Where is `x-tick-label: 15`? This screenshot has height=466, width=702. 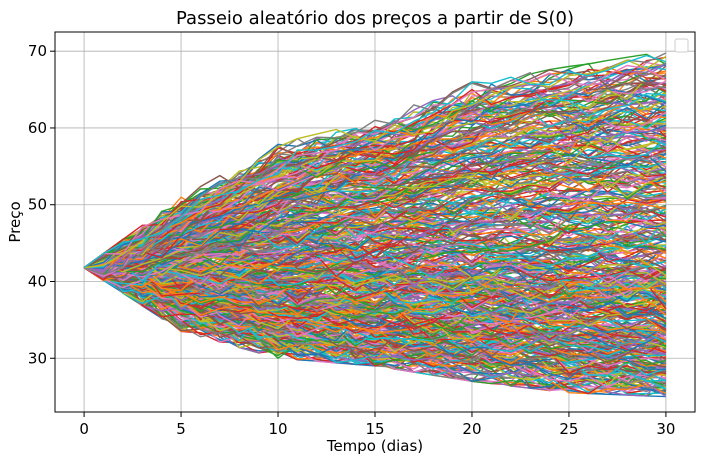
x-tick-label: 15 is located at coordinates (374, 429).